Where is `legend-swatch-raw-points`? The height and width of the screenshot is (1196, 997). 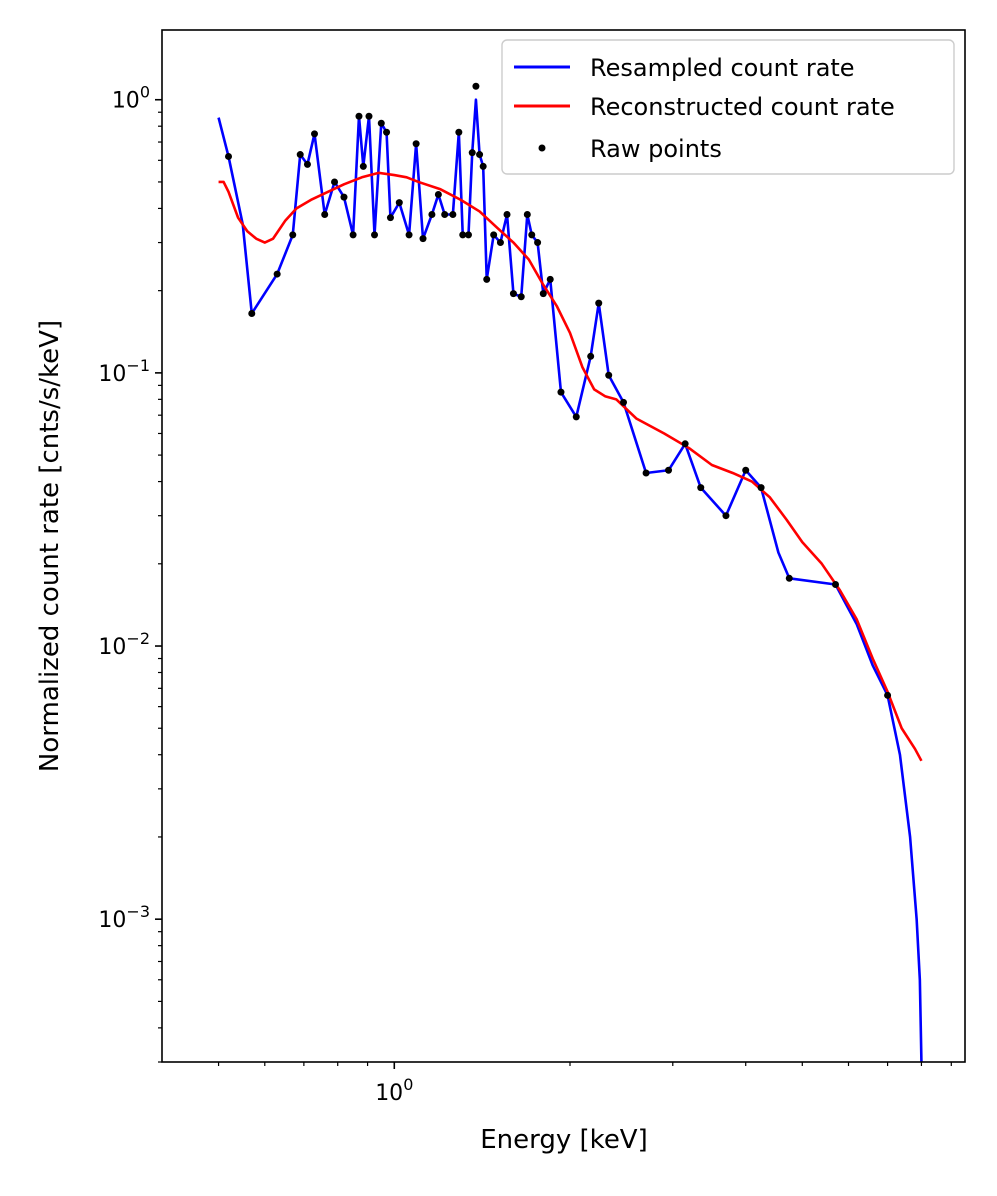 legend-swatch-raw-points is located at coordinates (542, 148).